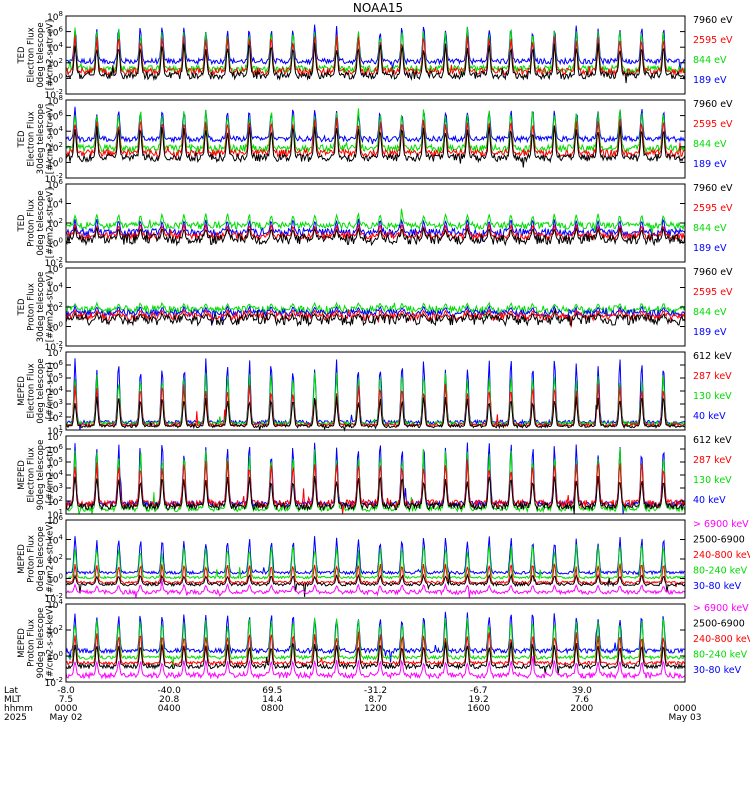 This screenshot has width=750, height=800. Describe the element at coordinates (712, 396) in the screenshot. I see `panel-5-legend-entry: 130 keV` at that location.